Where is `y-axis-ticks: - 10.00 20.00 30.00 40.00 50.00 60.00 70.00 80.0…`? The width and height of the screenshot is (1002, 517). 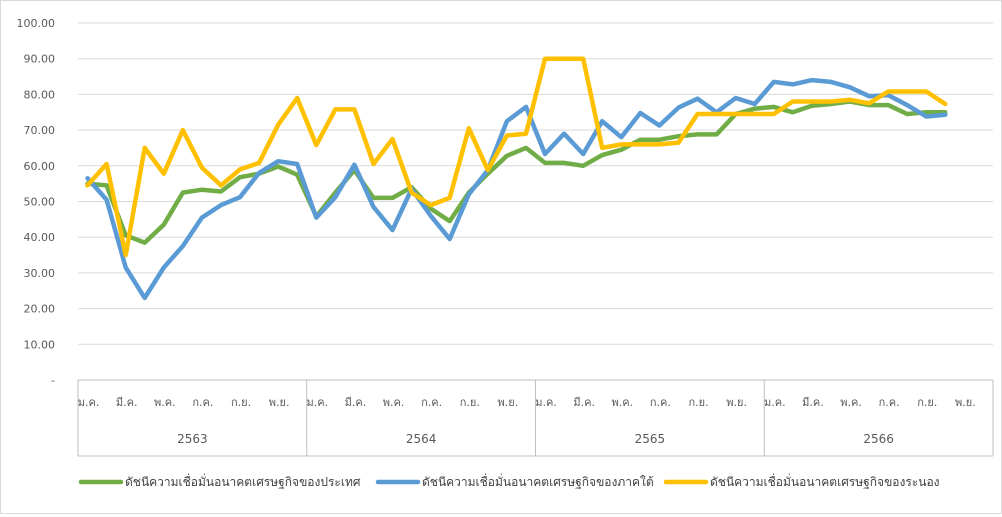 y-axis-ticks: - 10.00 20.00 30.00 40.00 50.00 60.00 70.00 80.0… is located at coordinates (36, 202).